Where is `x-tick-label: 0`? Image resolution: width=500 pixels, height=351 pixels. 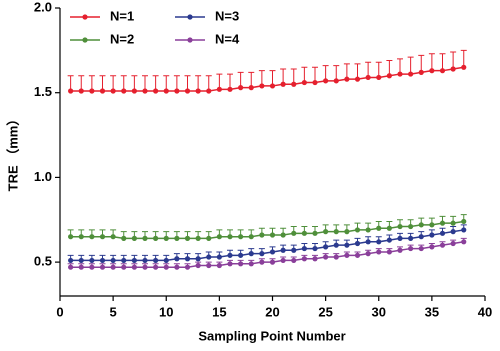 x-tick-label: 0 is located at coordinates (59, 311).